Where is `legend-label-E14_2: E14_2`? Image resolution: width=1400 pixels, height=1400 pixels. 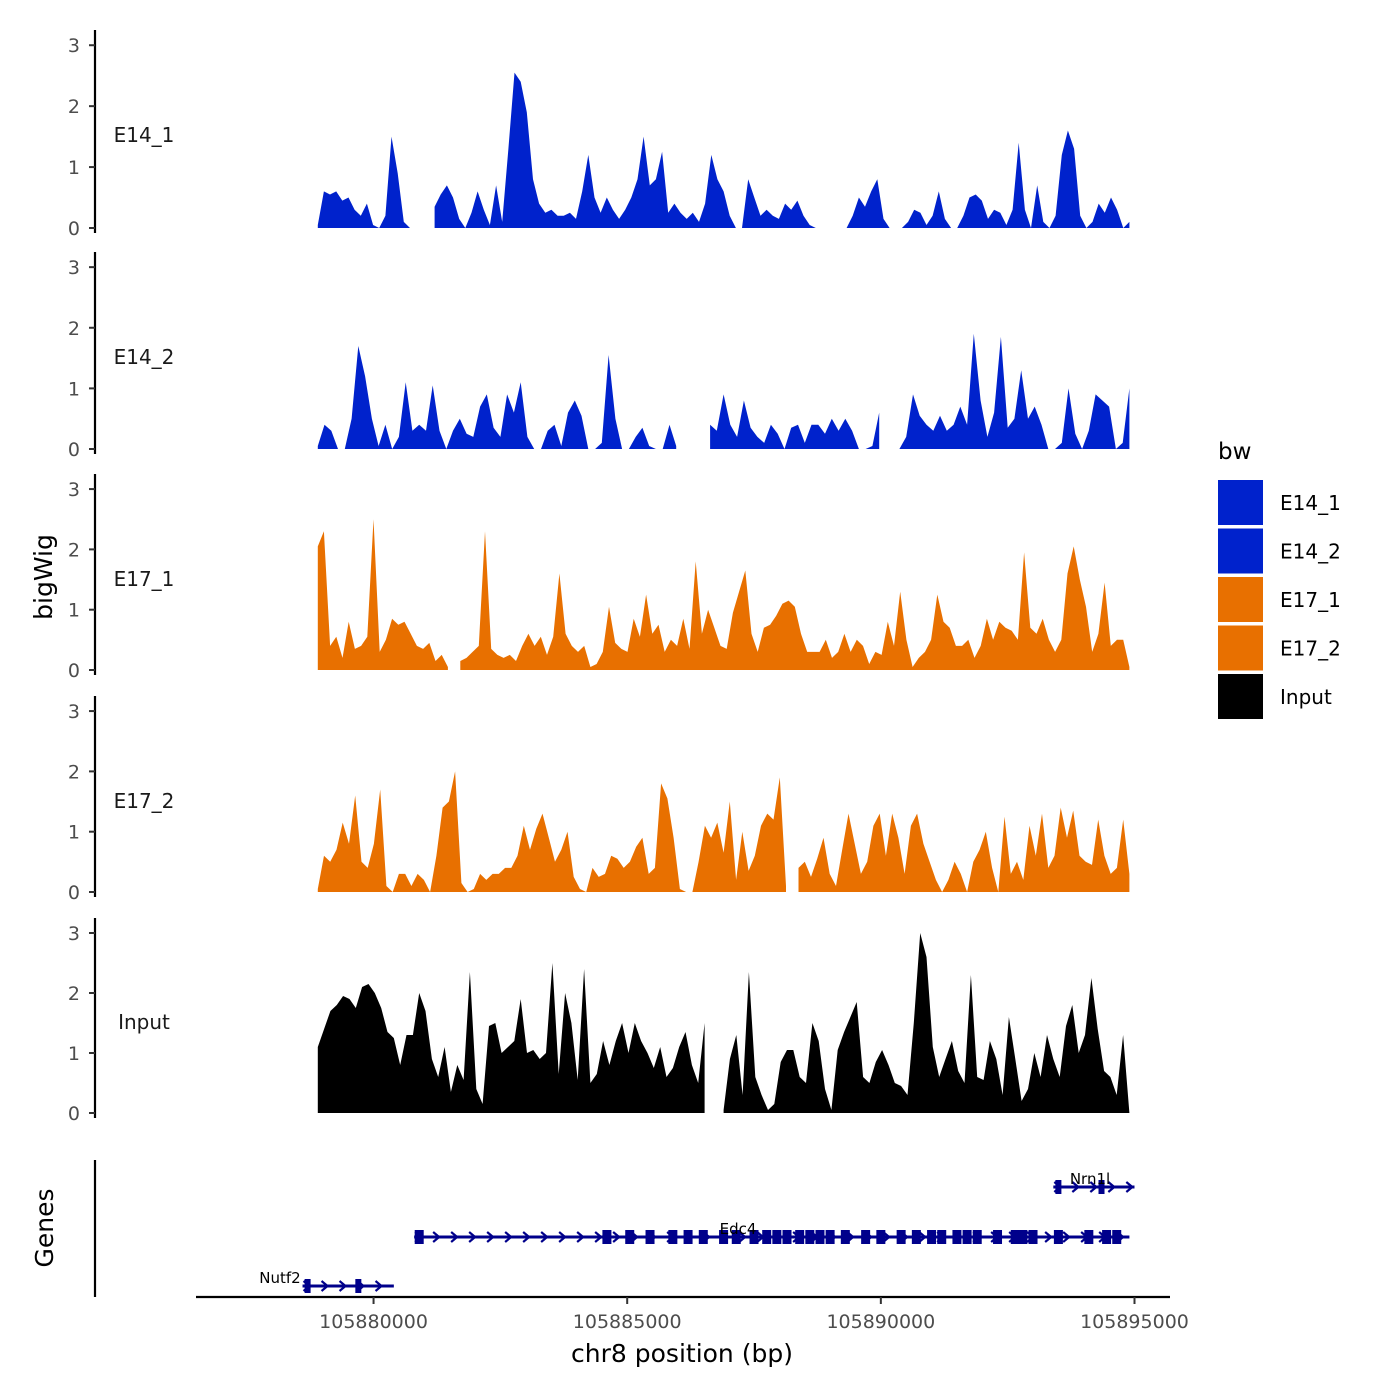 legend-label-E14_2: E14_2 is located at coordinates (1310, 552).